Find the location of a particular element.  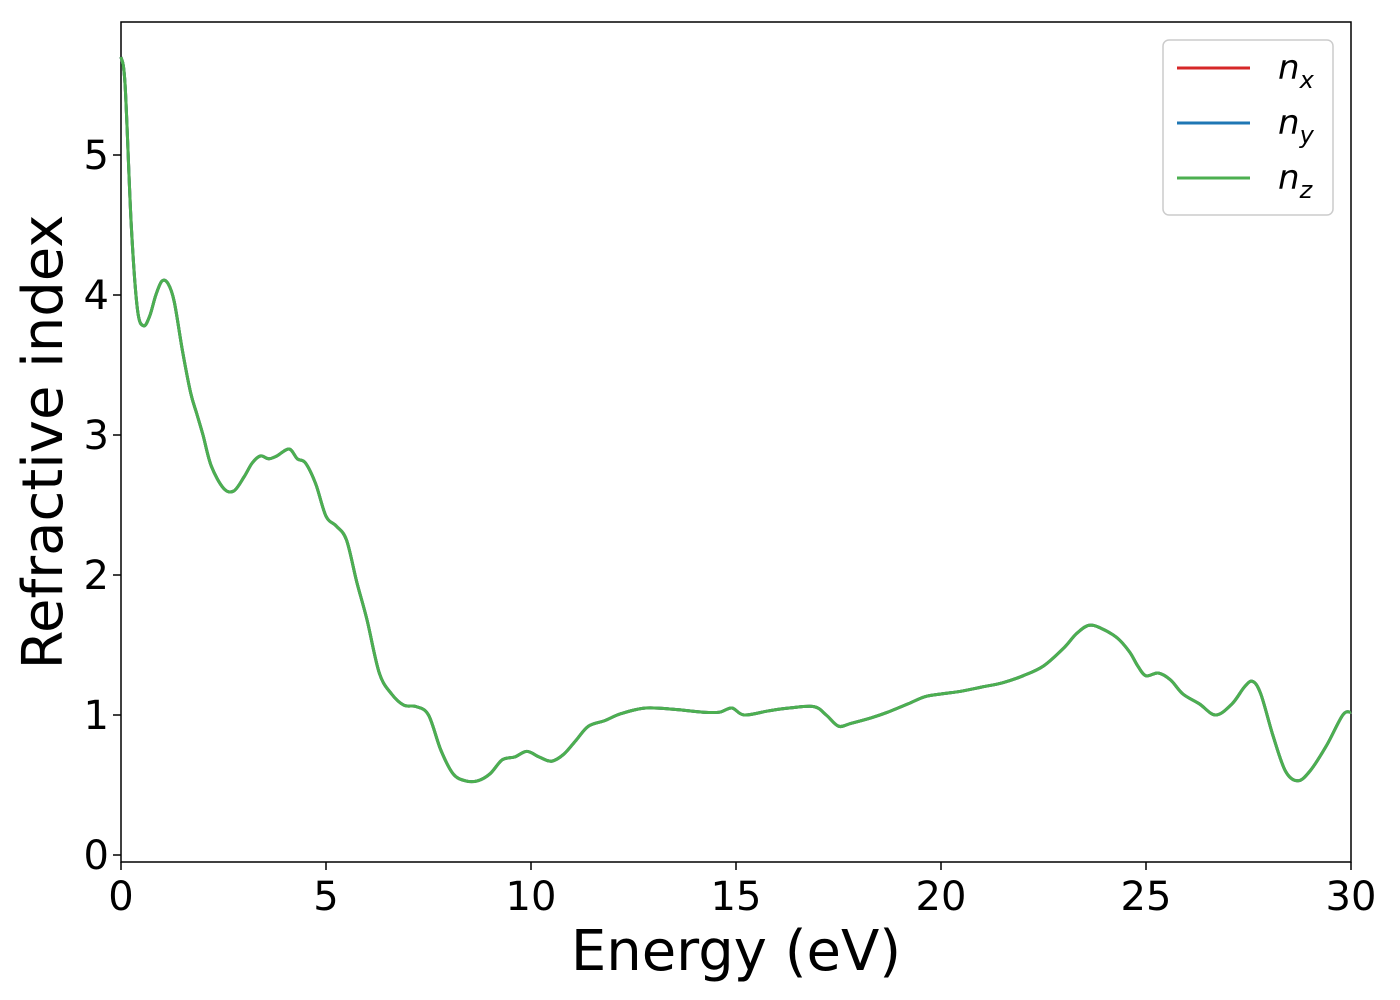

x-tick-label: 5 is located at coordinates (325, 897).